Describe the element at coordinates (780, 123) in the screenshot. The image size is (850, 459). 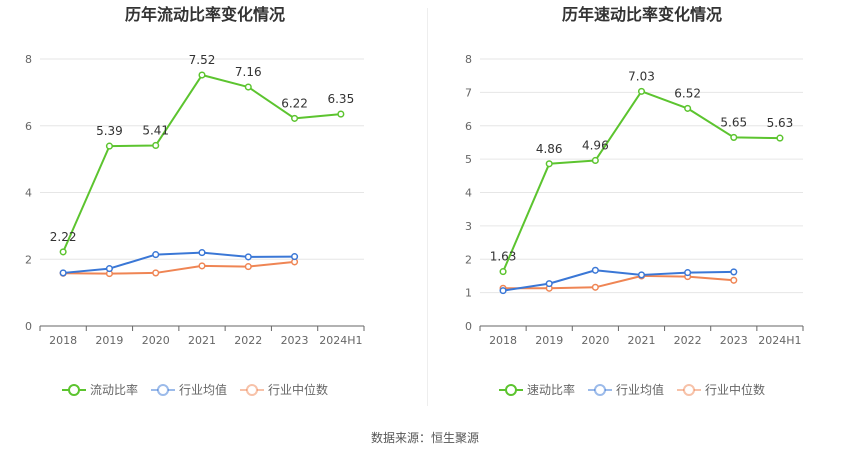
I see `data-label: 5.63` at that location.